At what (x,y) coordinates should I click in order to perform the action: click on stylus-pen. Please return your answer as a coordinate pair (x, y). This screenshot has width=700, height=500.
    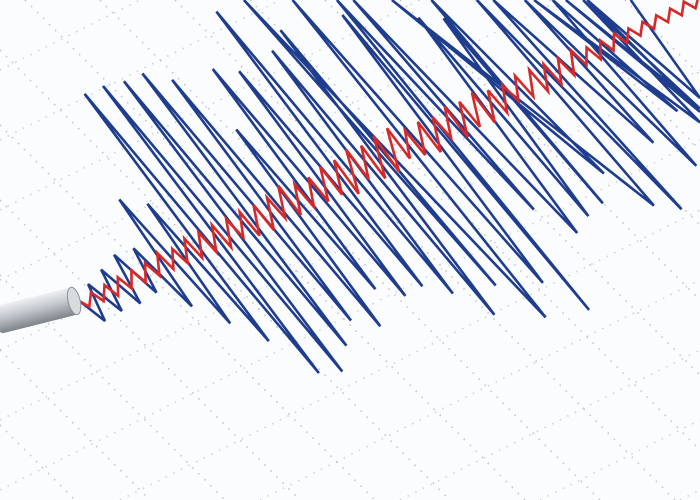
    Looking at the image, I should click on (41, 310).